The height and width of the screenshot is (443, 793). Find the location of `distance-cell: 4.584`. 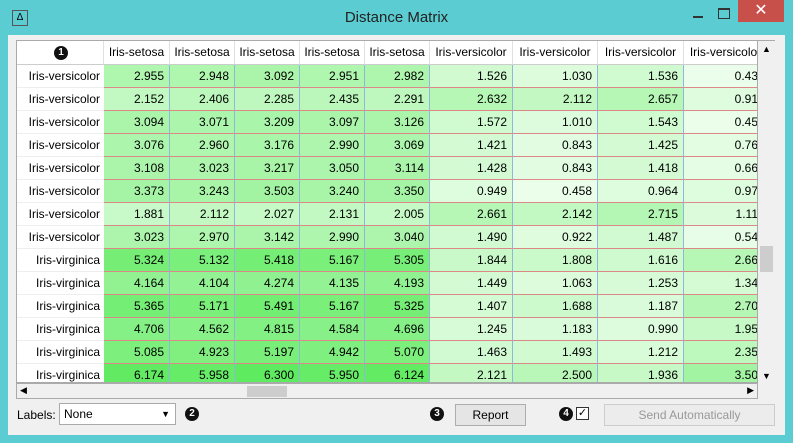

distance-cell: 4.584 is located at coordinates (332, 329).